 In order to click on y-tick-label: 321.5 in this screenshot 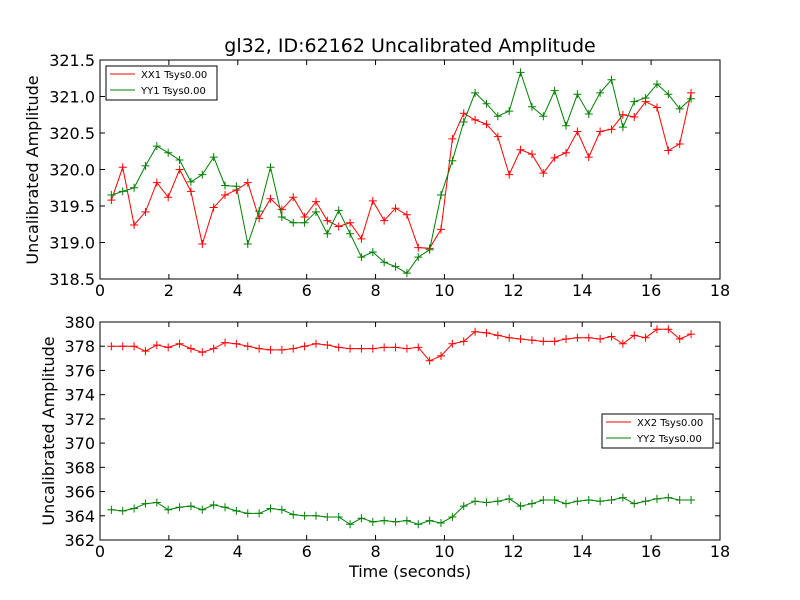, I will do `click(72, 60)`.